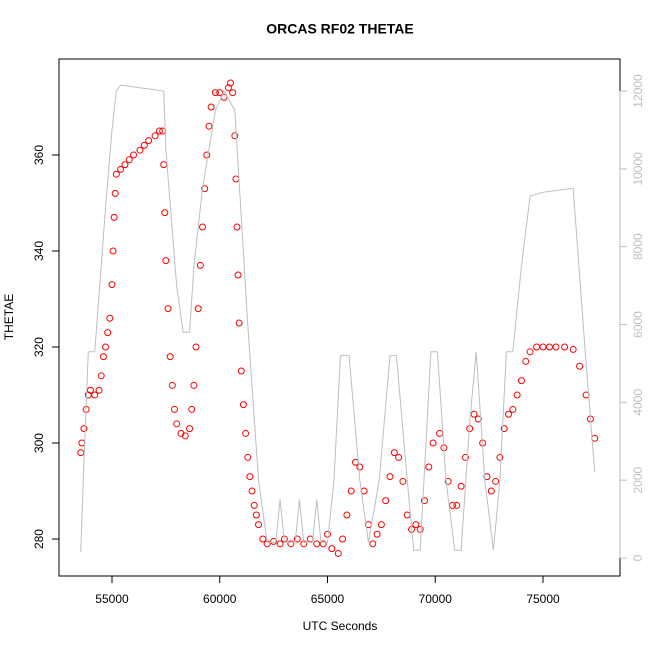 The image size is (650, 650). What do you see at coordinates (328, 599) in the screenshot?
I see `x-tick-label: 65000` at bounding box center [328, 599].